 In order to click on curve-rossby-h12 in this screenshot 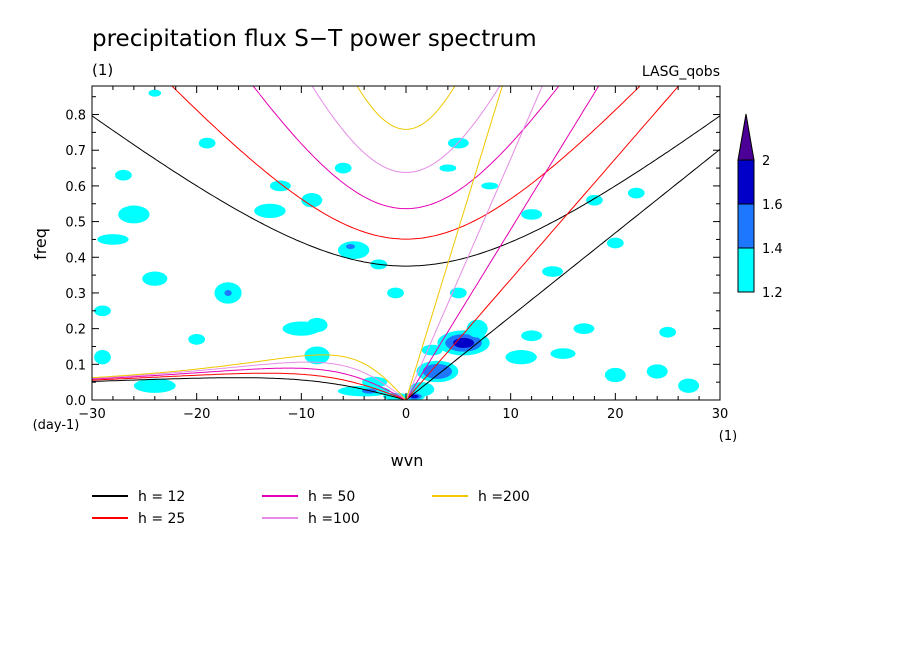, I will do `click(249, 388)`.